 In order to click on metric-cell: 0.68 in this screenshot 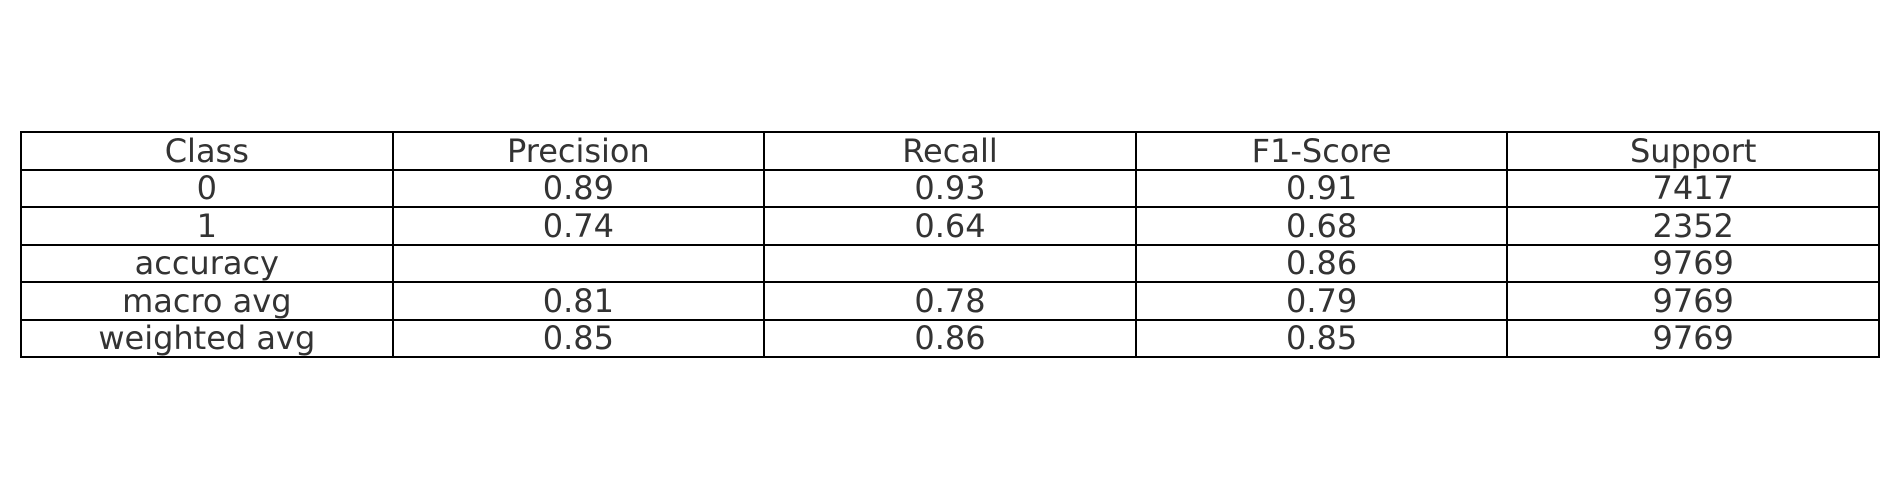, I will do `click(1321, 226)`.